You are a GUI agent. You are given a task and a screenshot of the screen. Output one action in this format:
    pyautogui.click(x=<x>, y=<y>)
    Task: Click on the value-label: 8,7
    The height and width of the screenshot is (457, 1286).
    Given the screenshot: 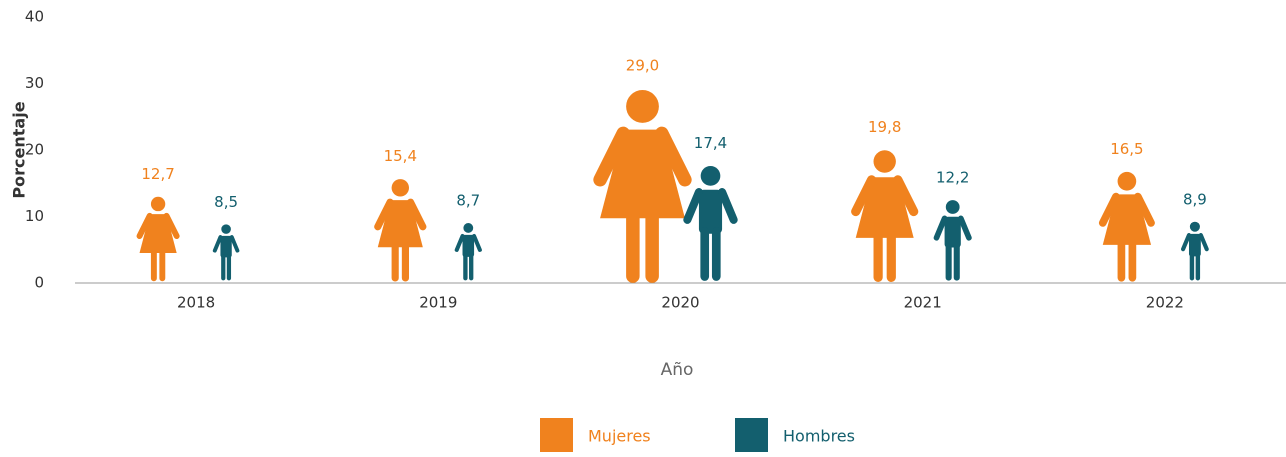 What is the action you would take?
    pyautogui.click(x=468, y=201)
    